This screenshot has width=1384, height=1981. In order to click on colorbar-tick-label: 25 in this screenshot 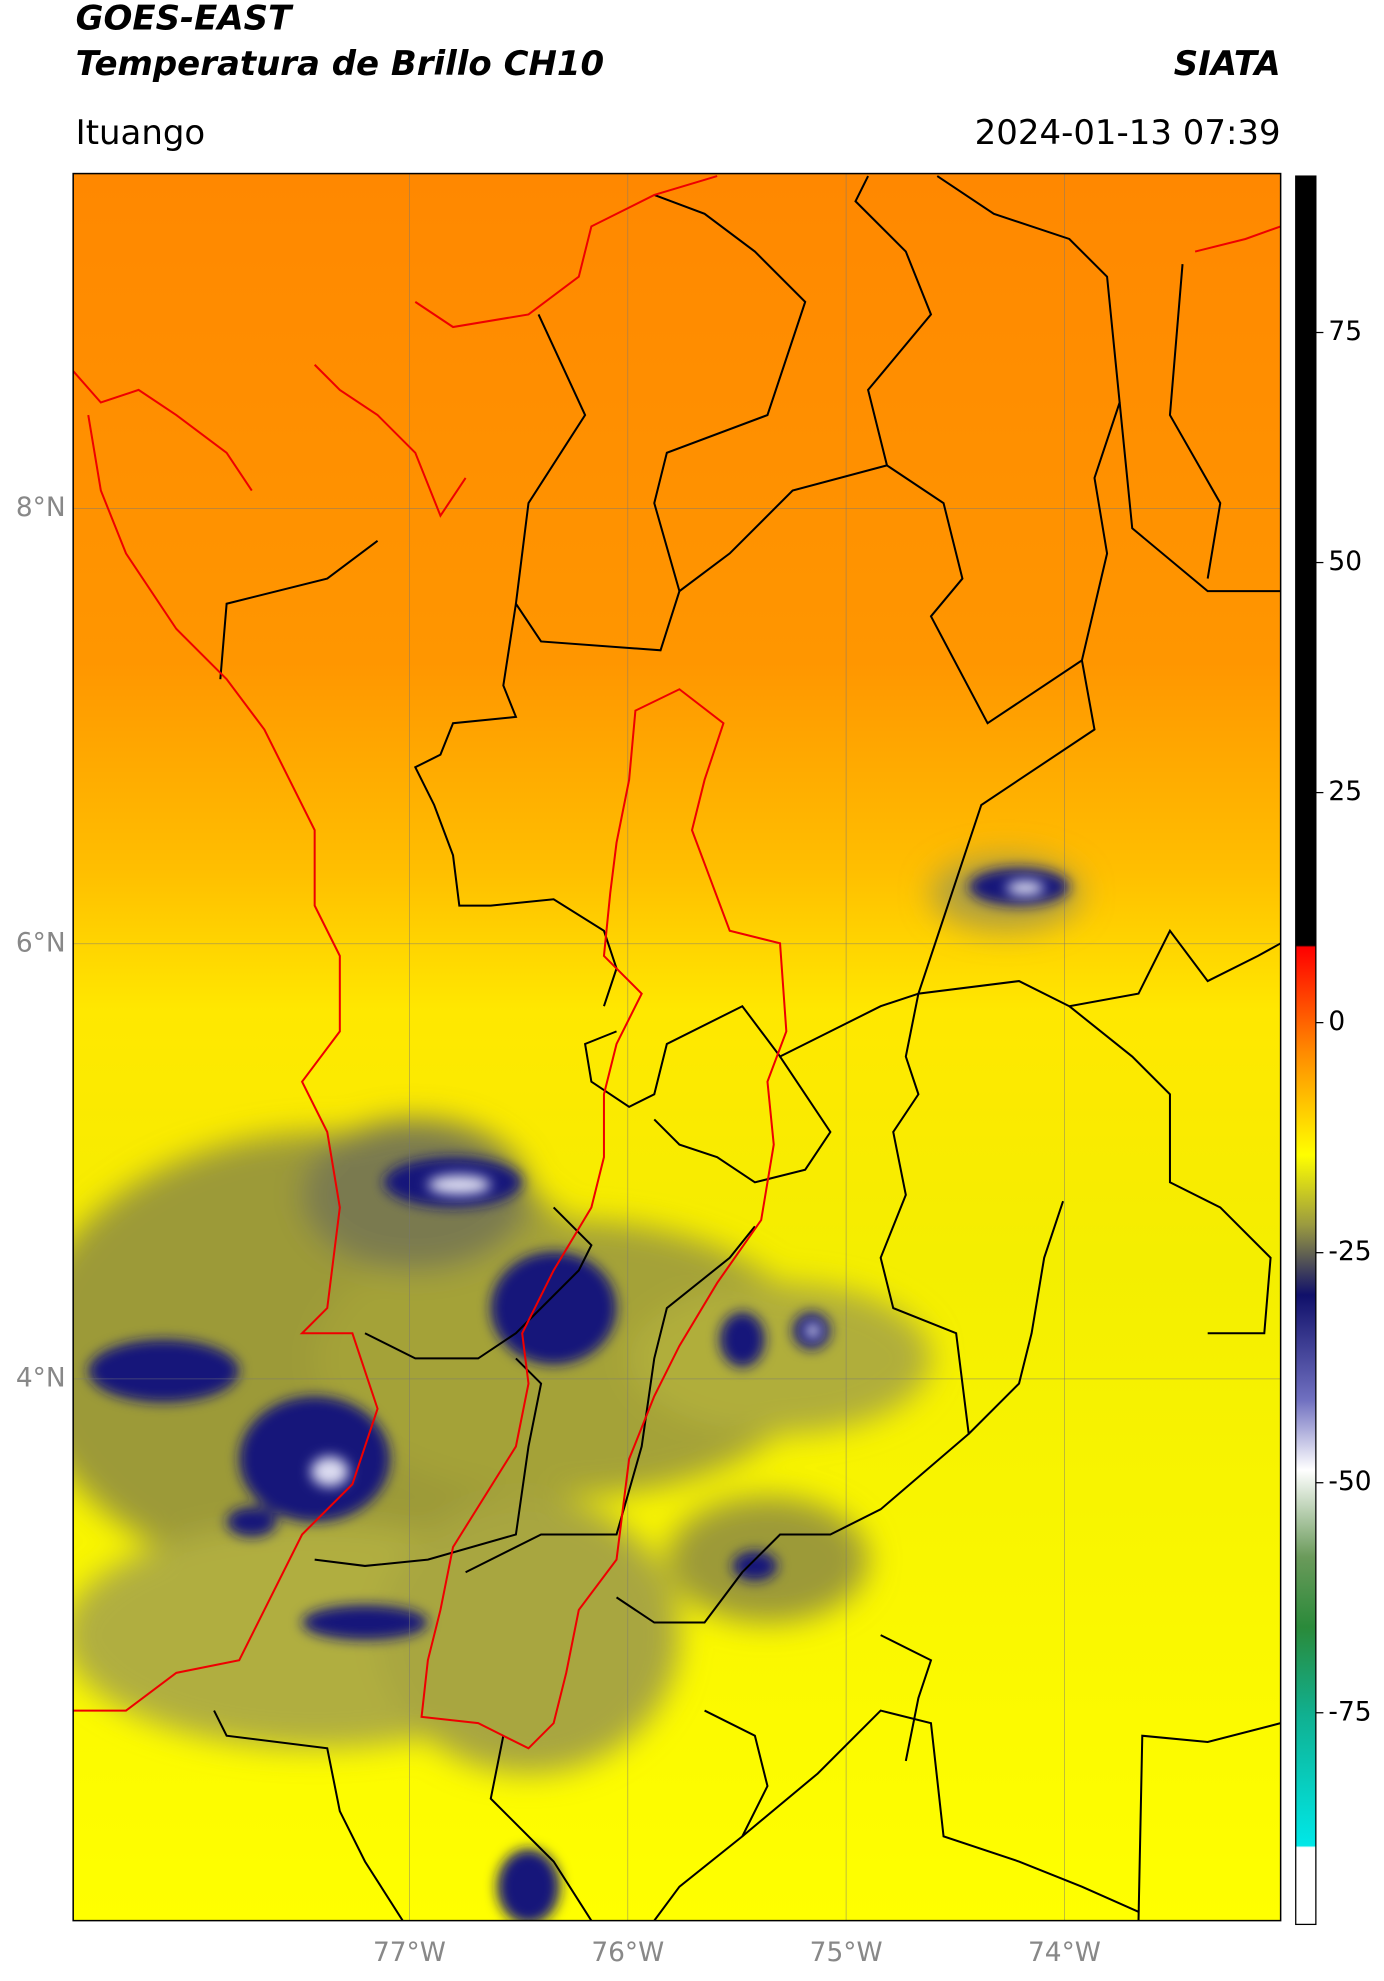, I will do `click(1345, 791)`.